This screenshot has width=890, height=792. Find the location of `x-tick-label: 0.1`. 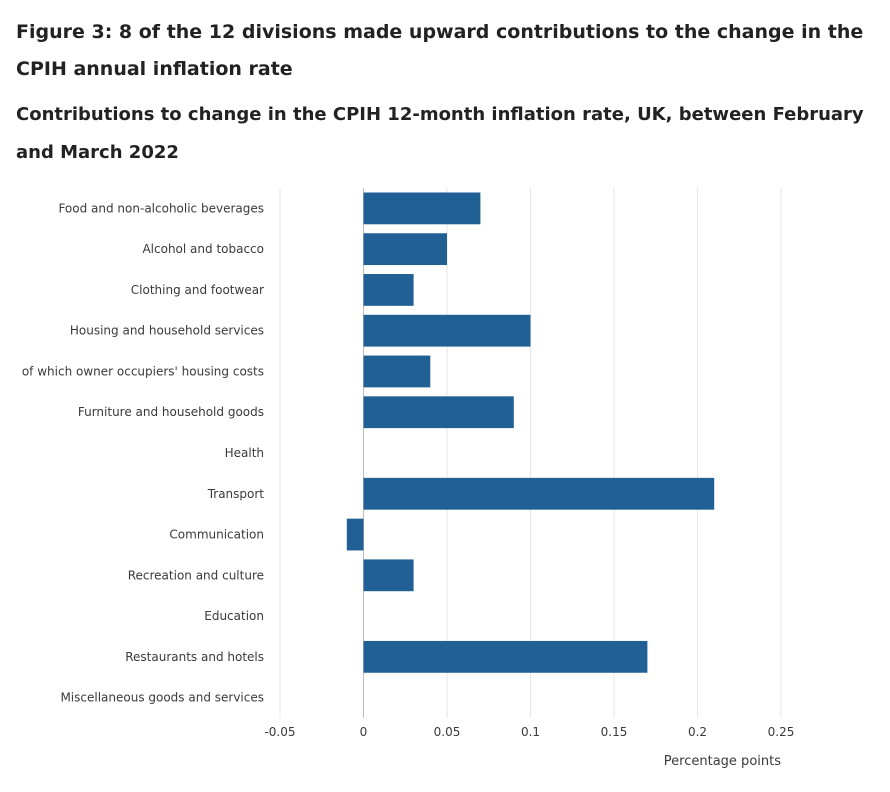

x-tick-label: 0.1 is located at coordinates (530, 732).